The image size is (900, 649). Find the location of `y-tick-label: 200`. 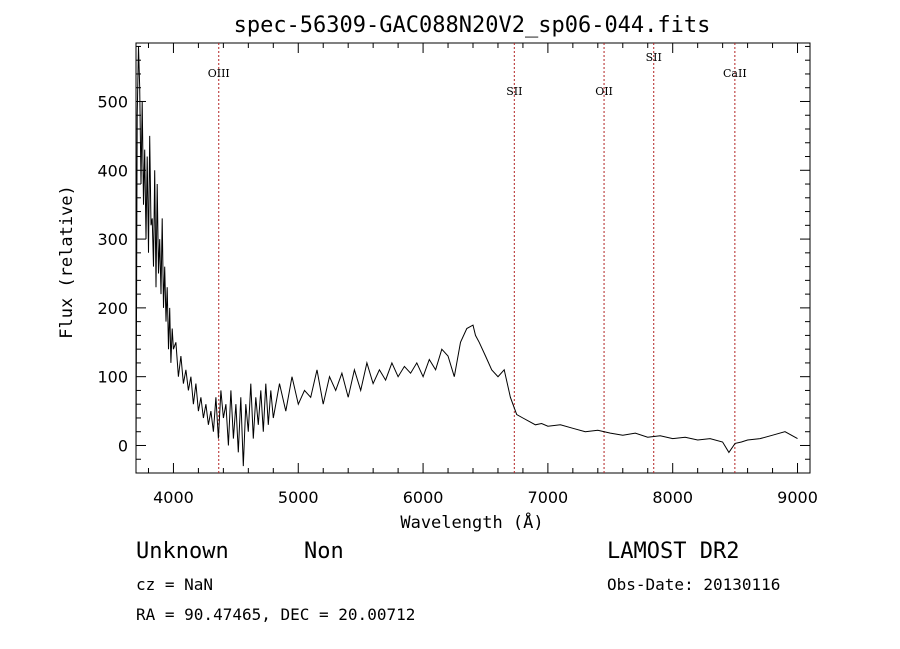

y-tick-label: 200 is located at coordinates (112, 308).